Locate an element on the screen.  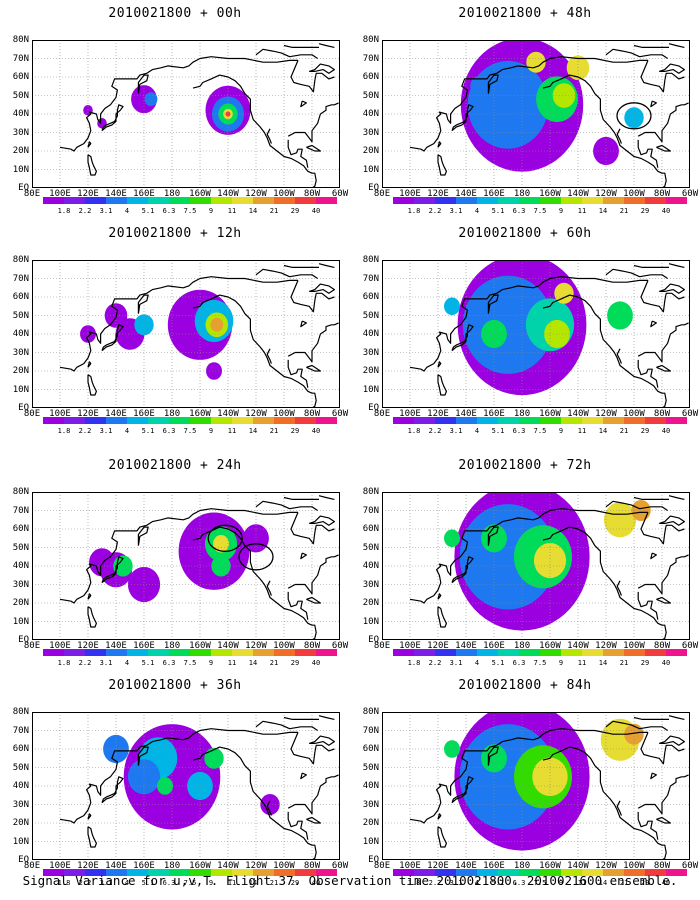
lat-label: 20N is located at coordinates (370, 823).